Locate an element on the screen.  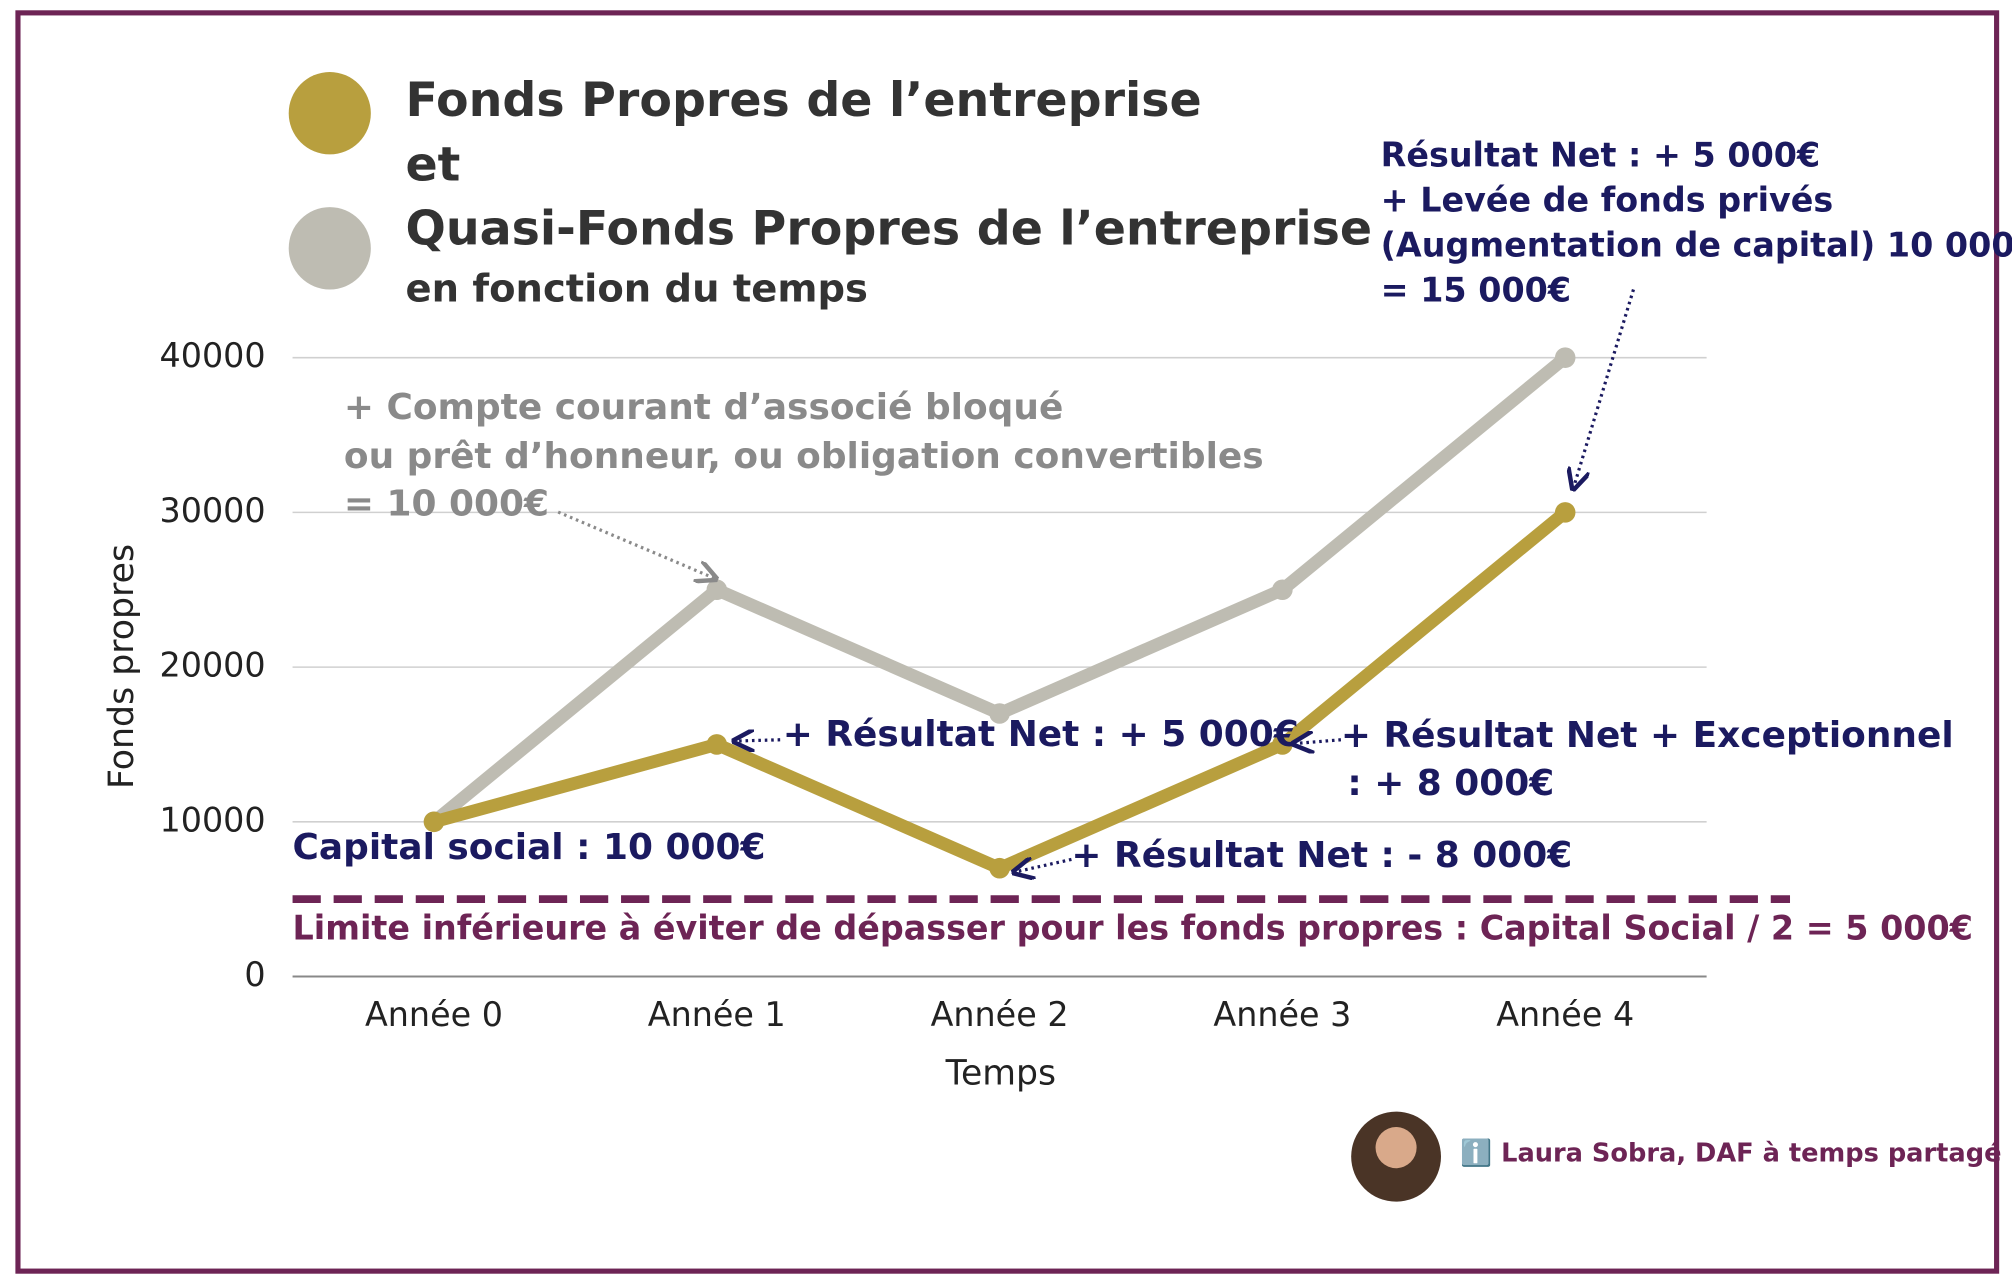
y-tick-label: 0 is located at coordinates (254, 974).